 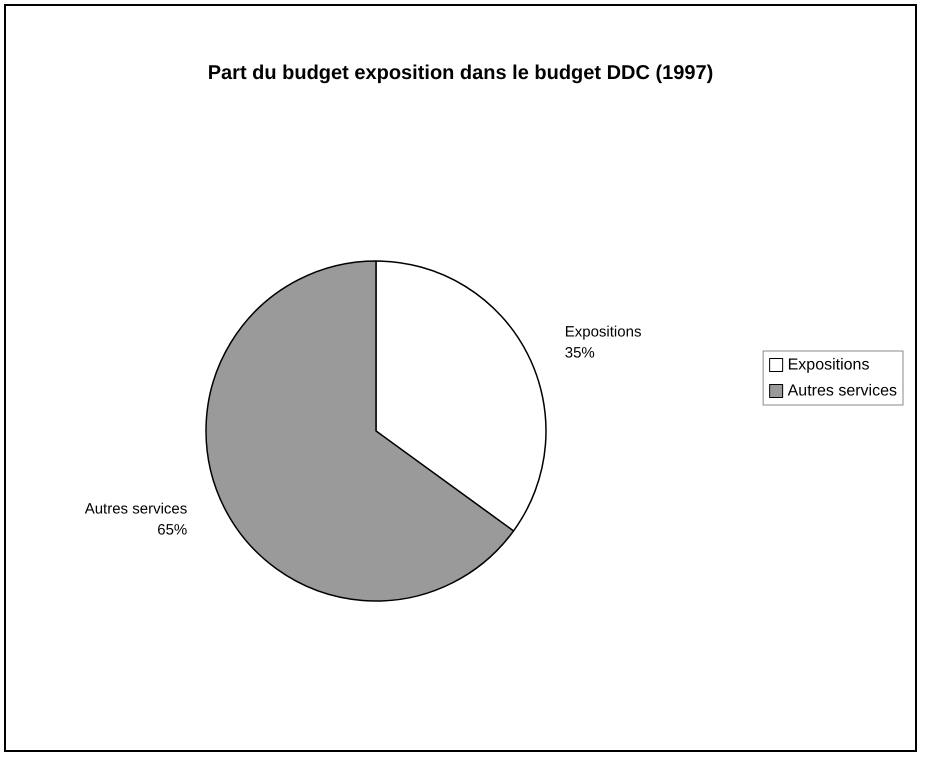 What do you see at coordinates (843, 391) in the screenshot?
I see `legend-label: Autres services` at bounding box center [843, 391].